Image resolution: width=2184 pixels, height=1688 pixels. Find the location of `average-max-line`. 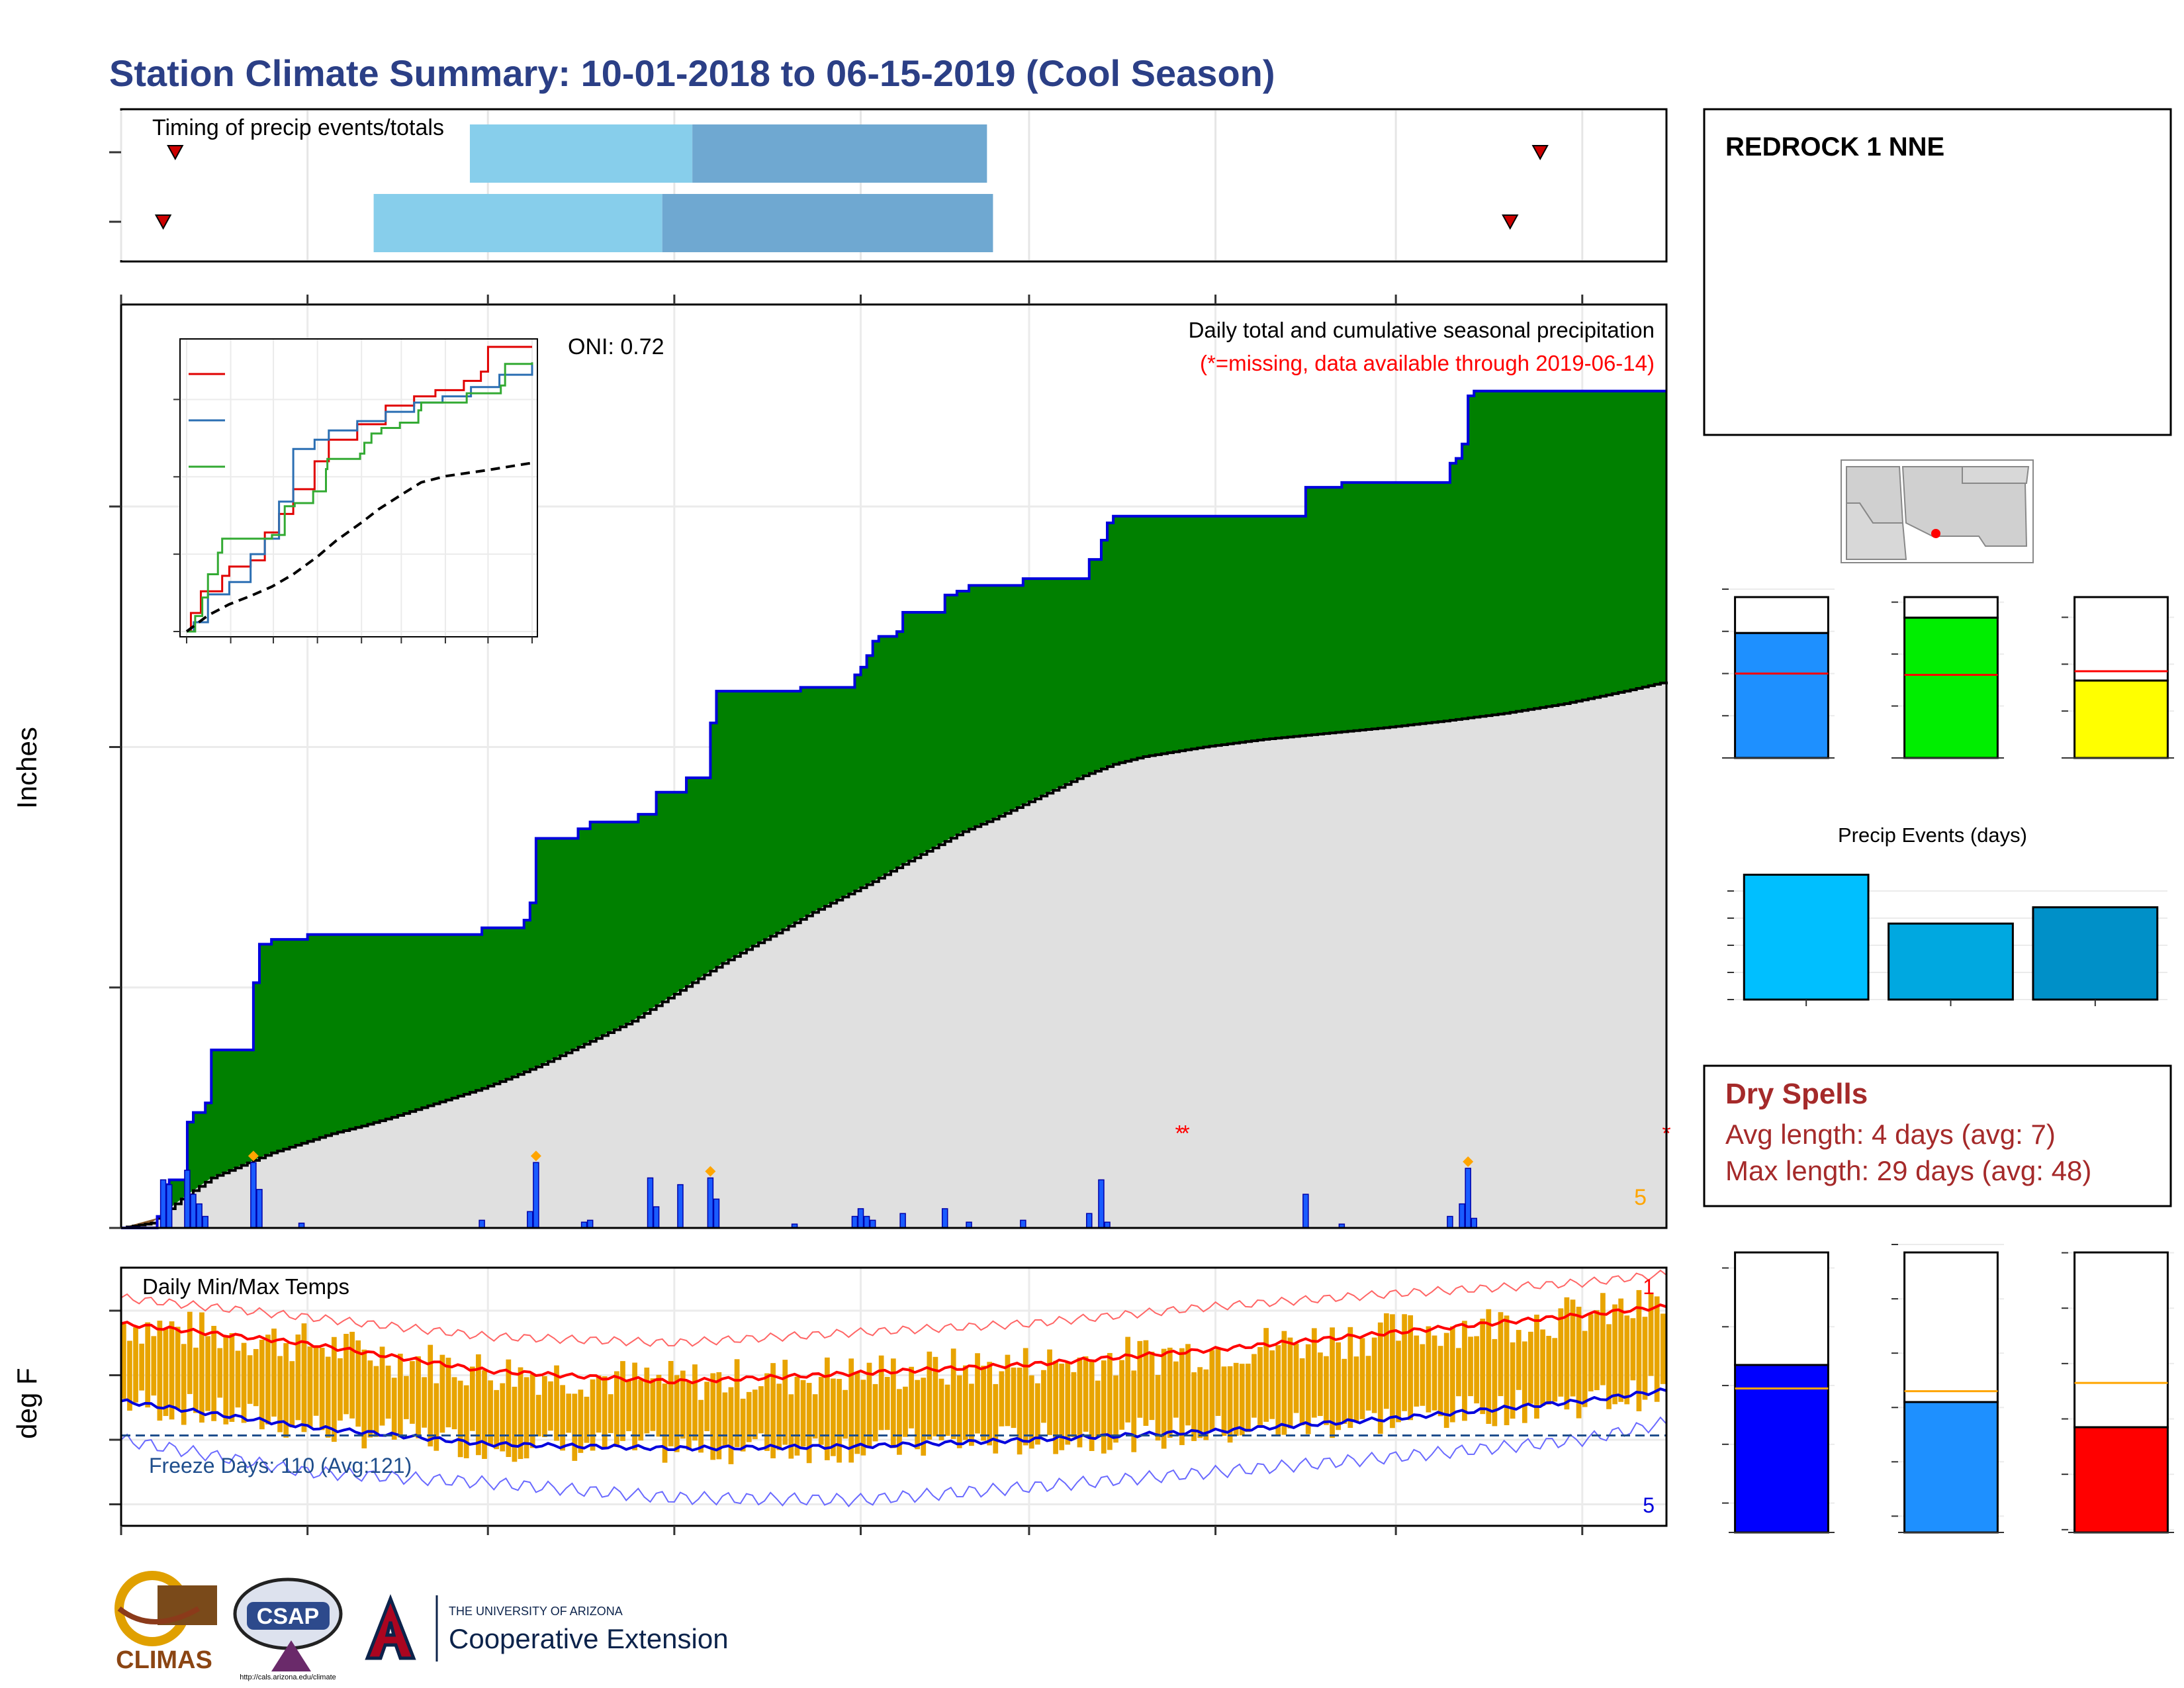

average-max-line is located at coordinates (893, 1344).